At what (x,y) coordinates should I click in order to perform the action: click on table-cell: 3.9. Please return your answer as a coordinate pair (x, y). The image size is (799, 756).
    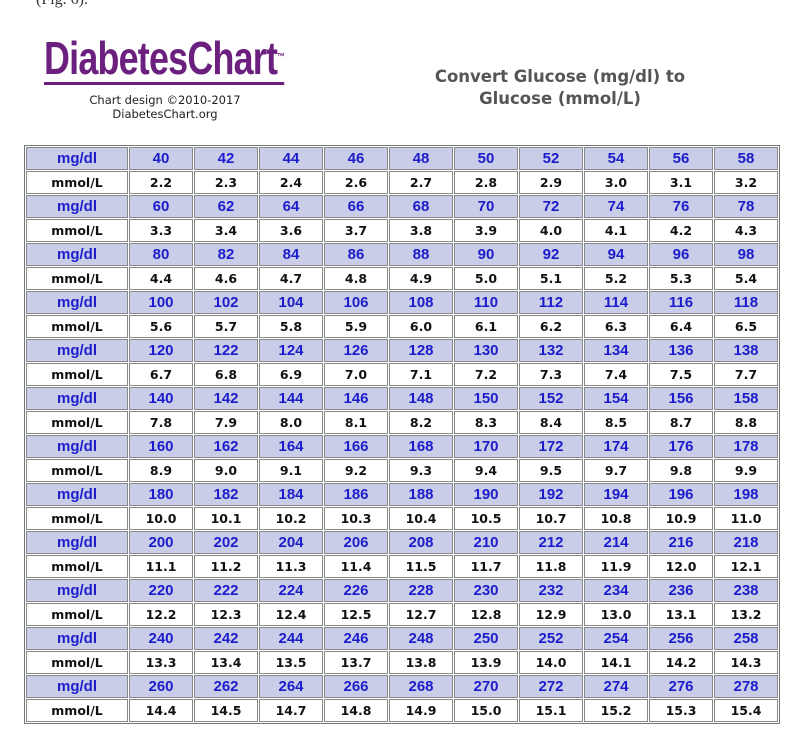
    Looking at the image, I should click on (486, 230).